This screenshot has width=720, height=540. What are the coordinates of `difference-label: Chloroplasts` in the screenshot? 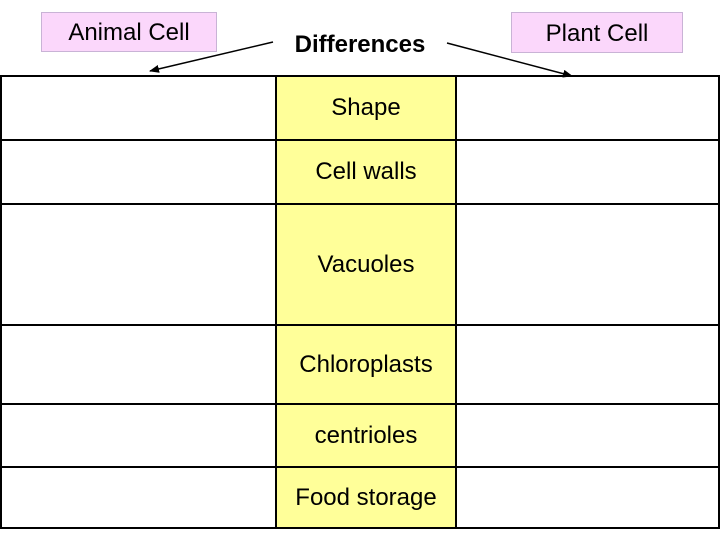 It's located at (367, 364).